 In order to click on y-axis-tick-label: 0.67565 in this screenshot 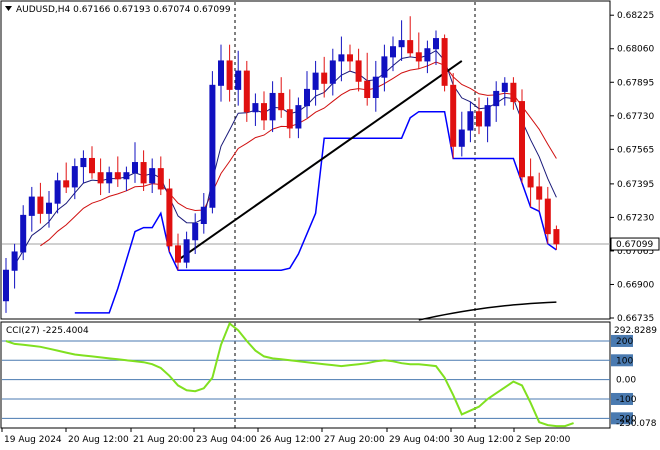, I will do `click(635, 150)`.